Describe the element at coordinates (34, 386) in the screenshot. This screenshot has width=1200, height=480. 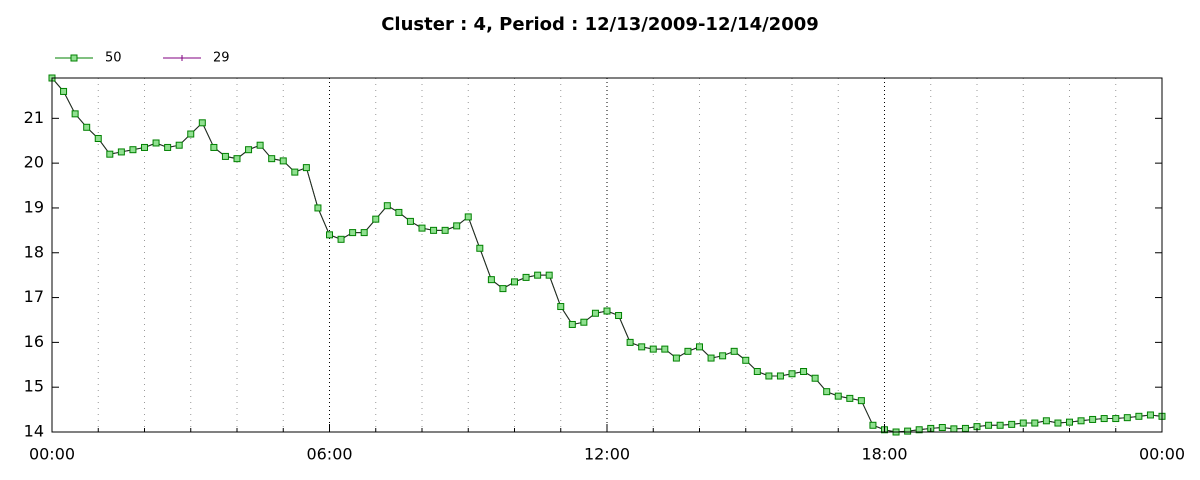
I see `y-tick-label: 15` at that location.